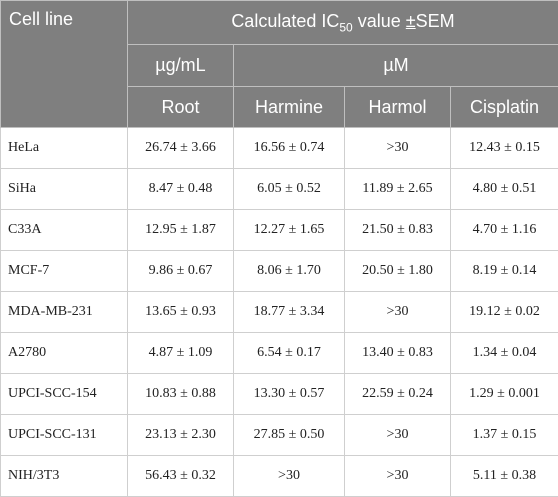 Image resolution: width=558 pixels, height=497 pixels. I want to click on header-col-harmine: Harmine, so click(289, 107).